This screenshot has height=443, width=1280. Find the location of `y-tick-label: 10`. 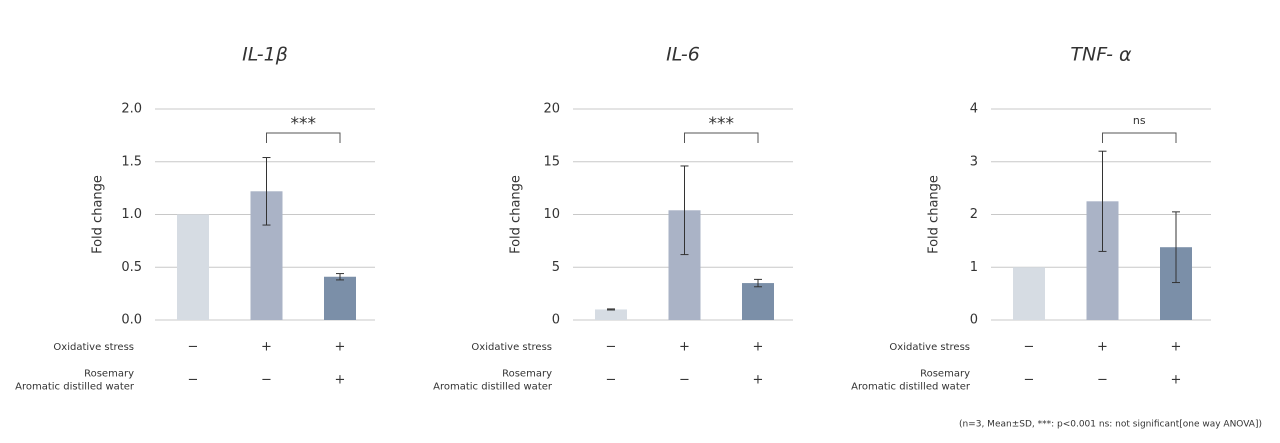

y-tick-label: 10 is located at coordinates (551, 214).